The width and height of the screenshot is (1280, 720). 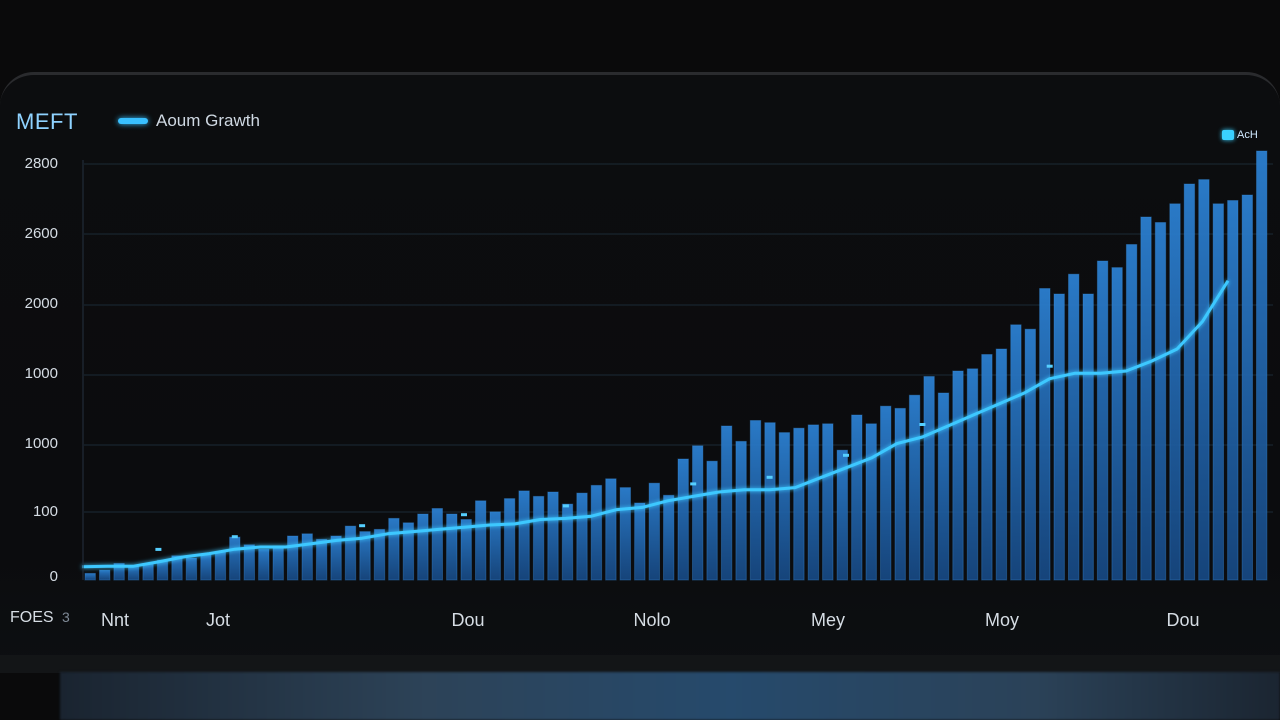 I want to click on chart-title: MEFT, so click(x=47, y=121).